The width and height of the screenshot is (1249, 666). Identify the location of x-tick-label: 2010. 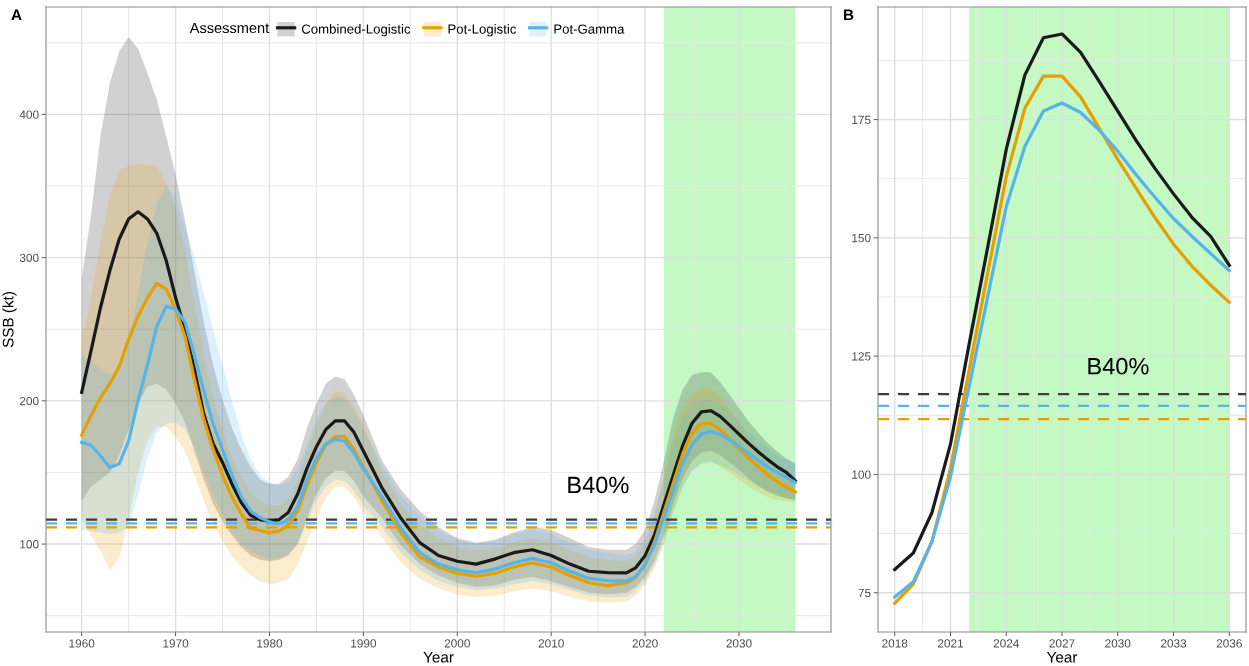
(551, 643).